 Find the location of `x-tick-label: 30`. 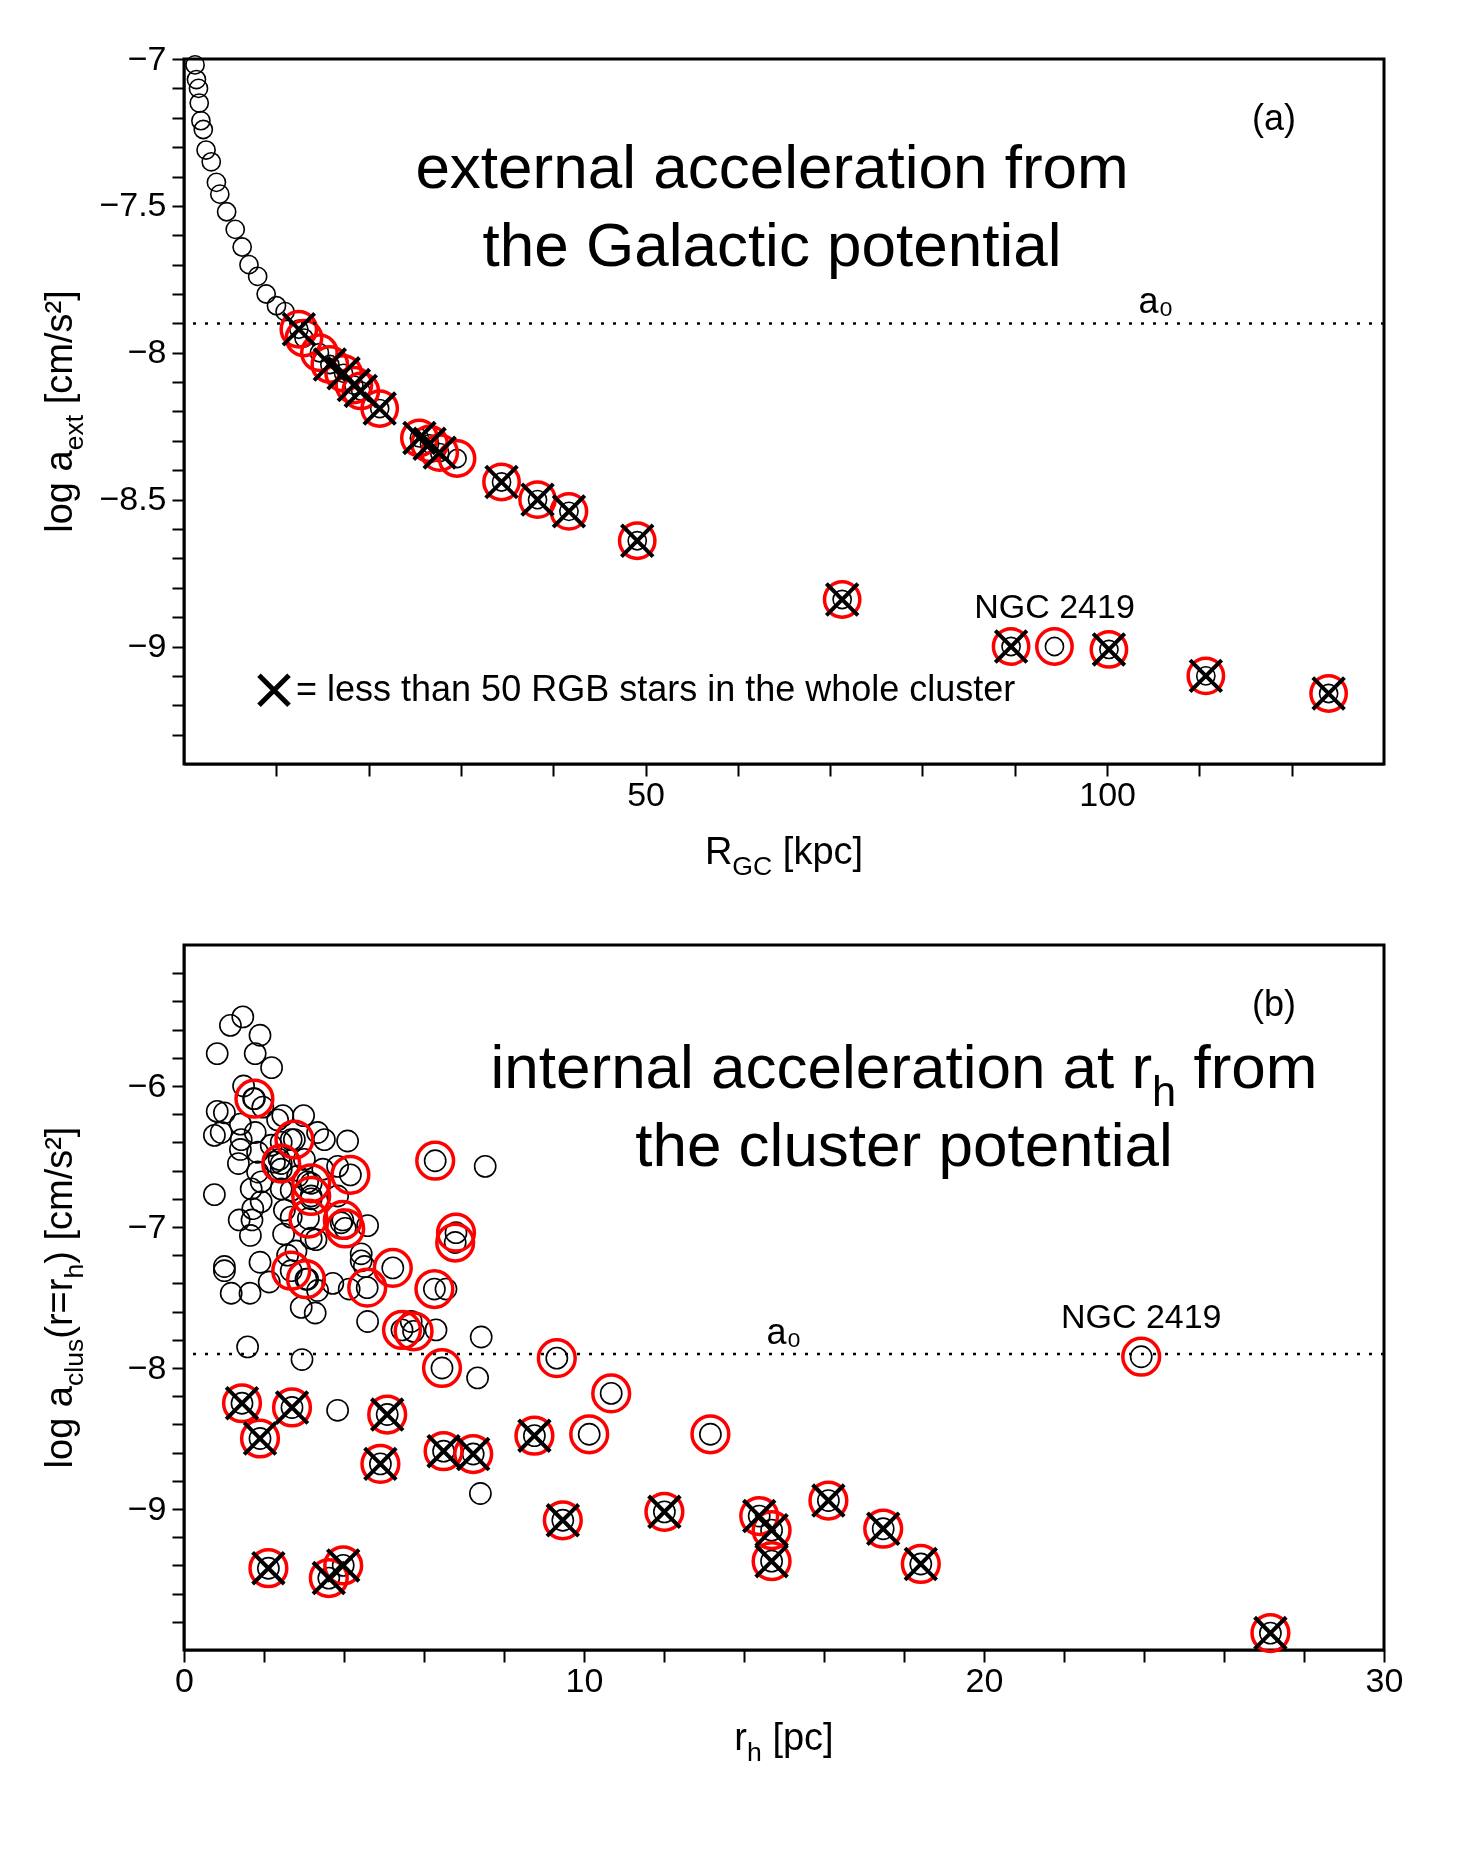

x-tick-label: 30 is located at coordinates (1384, 1679).